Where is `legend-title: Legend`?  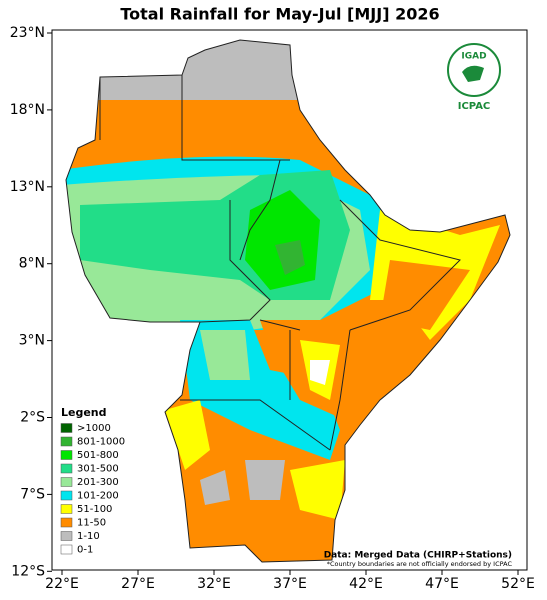
legend-title: Legend is located at coordinates (84, 412).